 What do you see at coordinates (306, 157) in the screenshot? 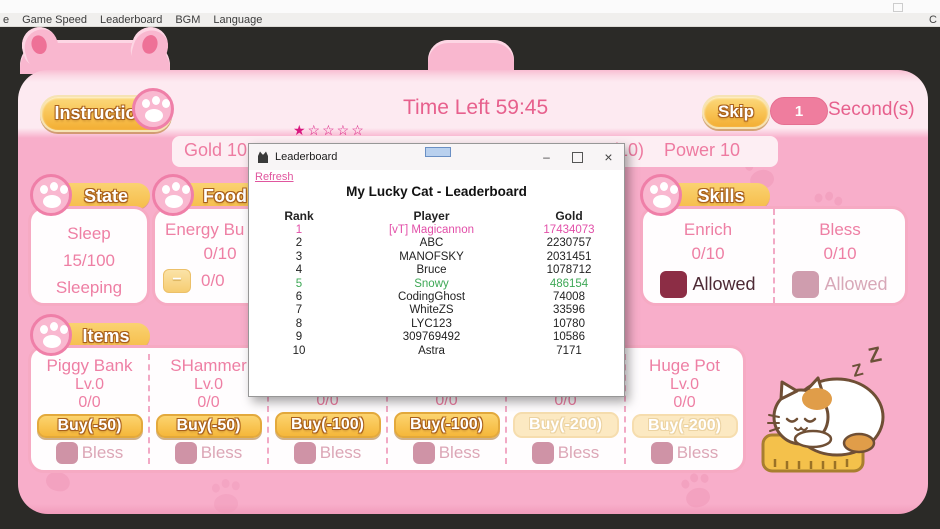
I see `window-title: Leaderboard` at bounding box center [306, 157].